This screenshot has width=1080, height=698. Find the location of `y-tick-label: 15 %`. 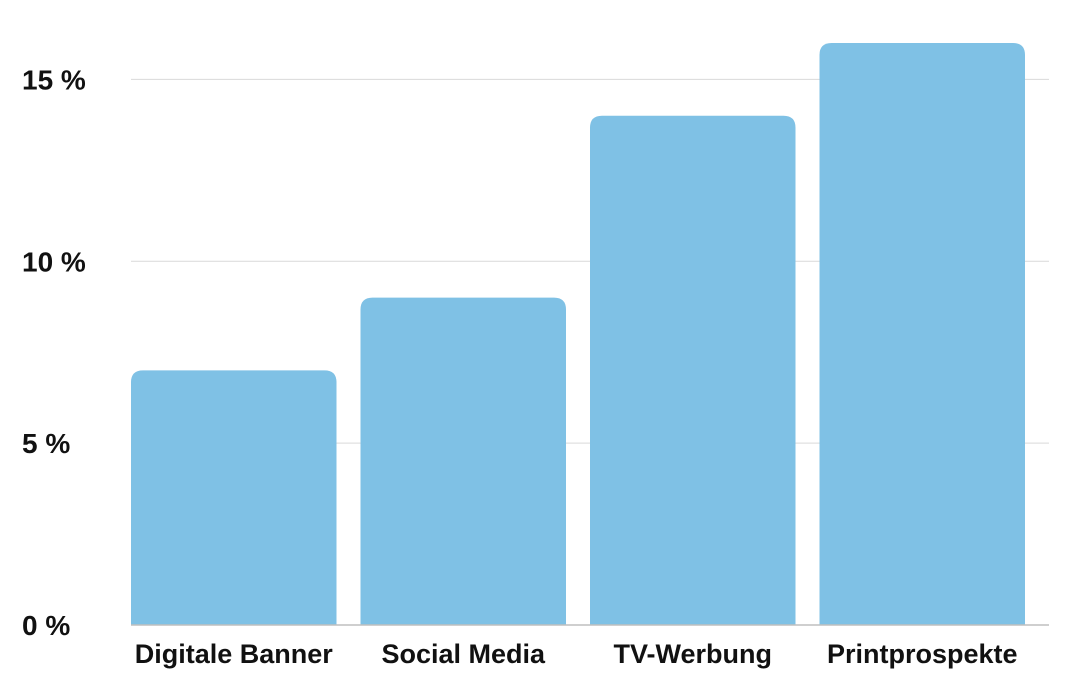

y-tick-label: 15 % is located at coordinates (54, 79).